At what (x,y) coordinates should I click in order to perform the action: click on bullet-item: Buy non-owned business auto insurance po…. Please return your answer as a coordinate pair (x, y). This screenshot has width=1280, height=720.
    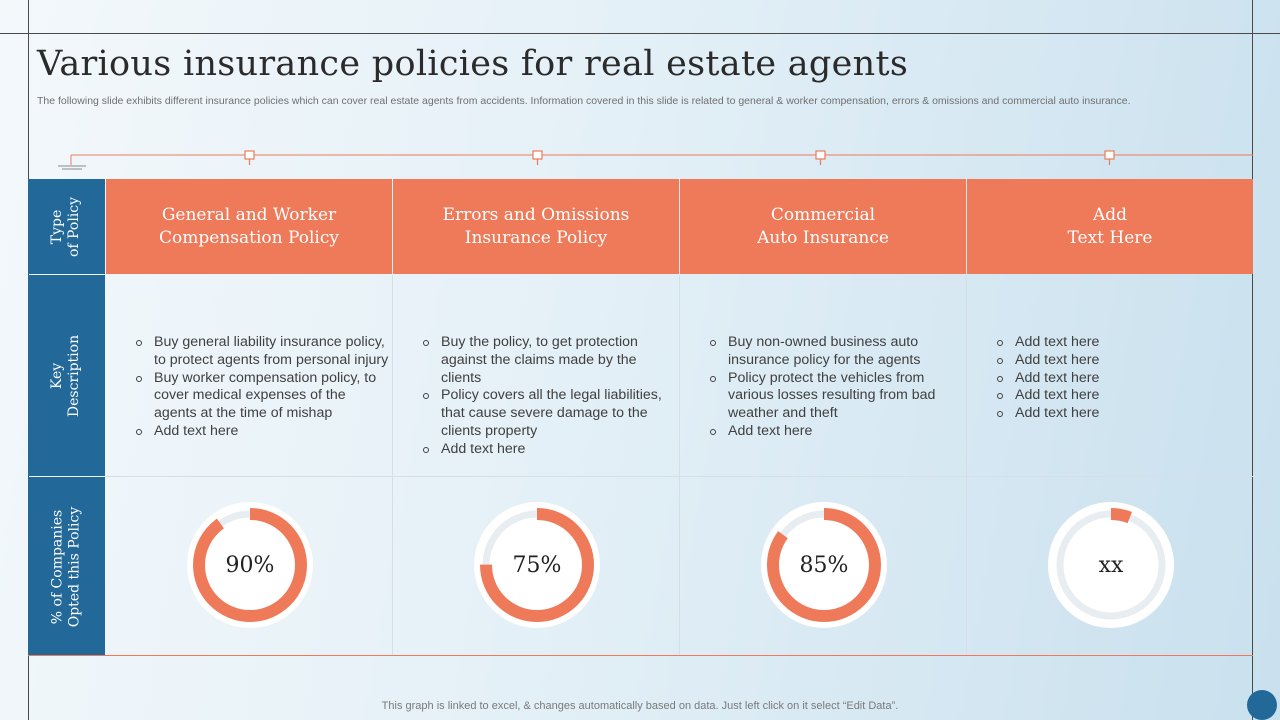
    Looking at the image, I should click on (838, 352).